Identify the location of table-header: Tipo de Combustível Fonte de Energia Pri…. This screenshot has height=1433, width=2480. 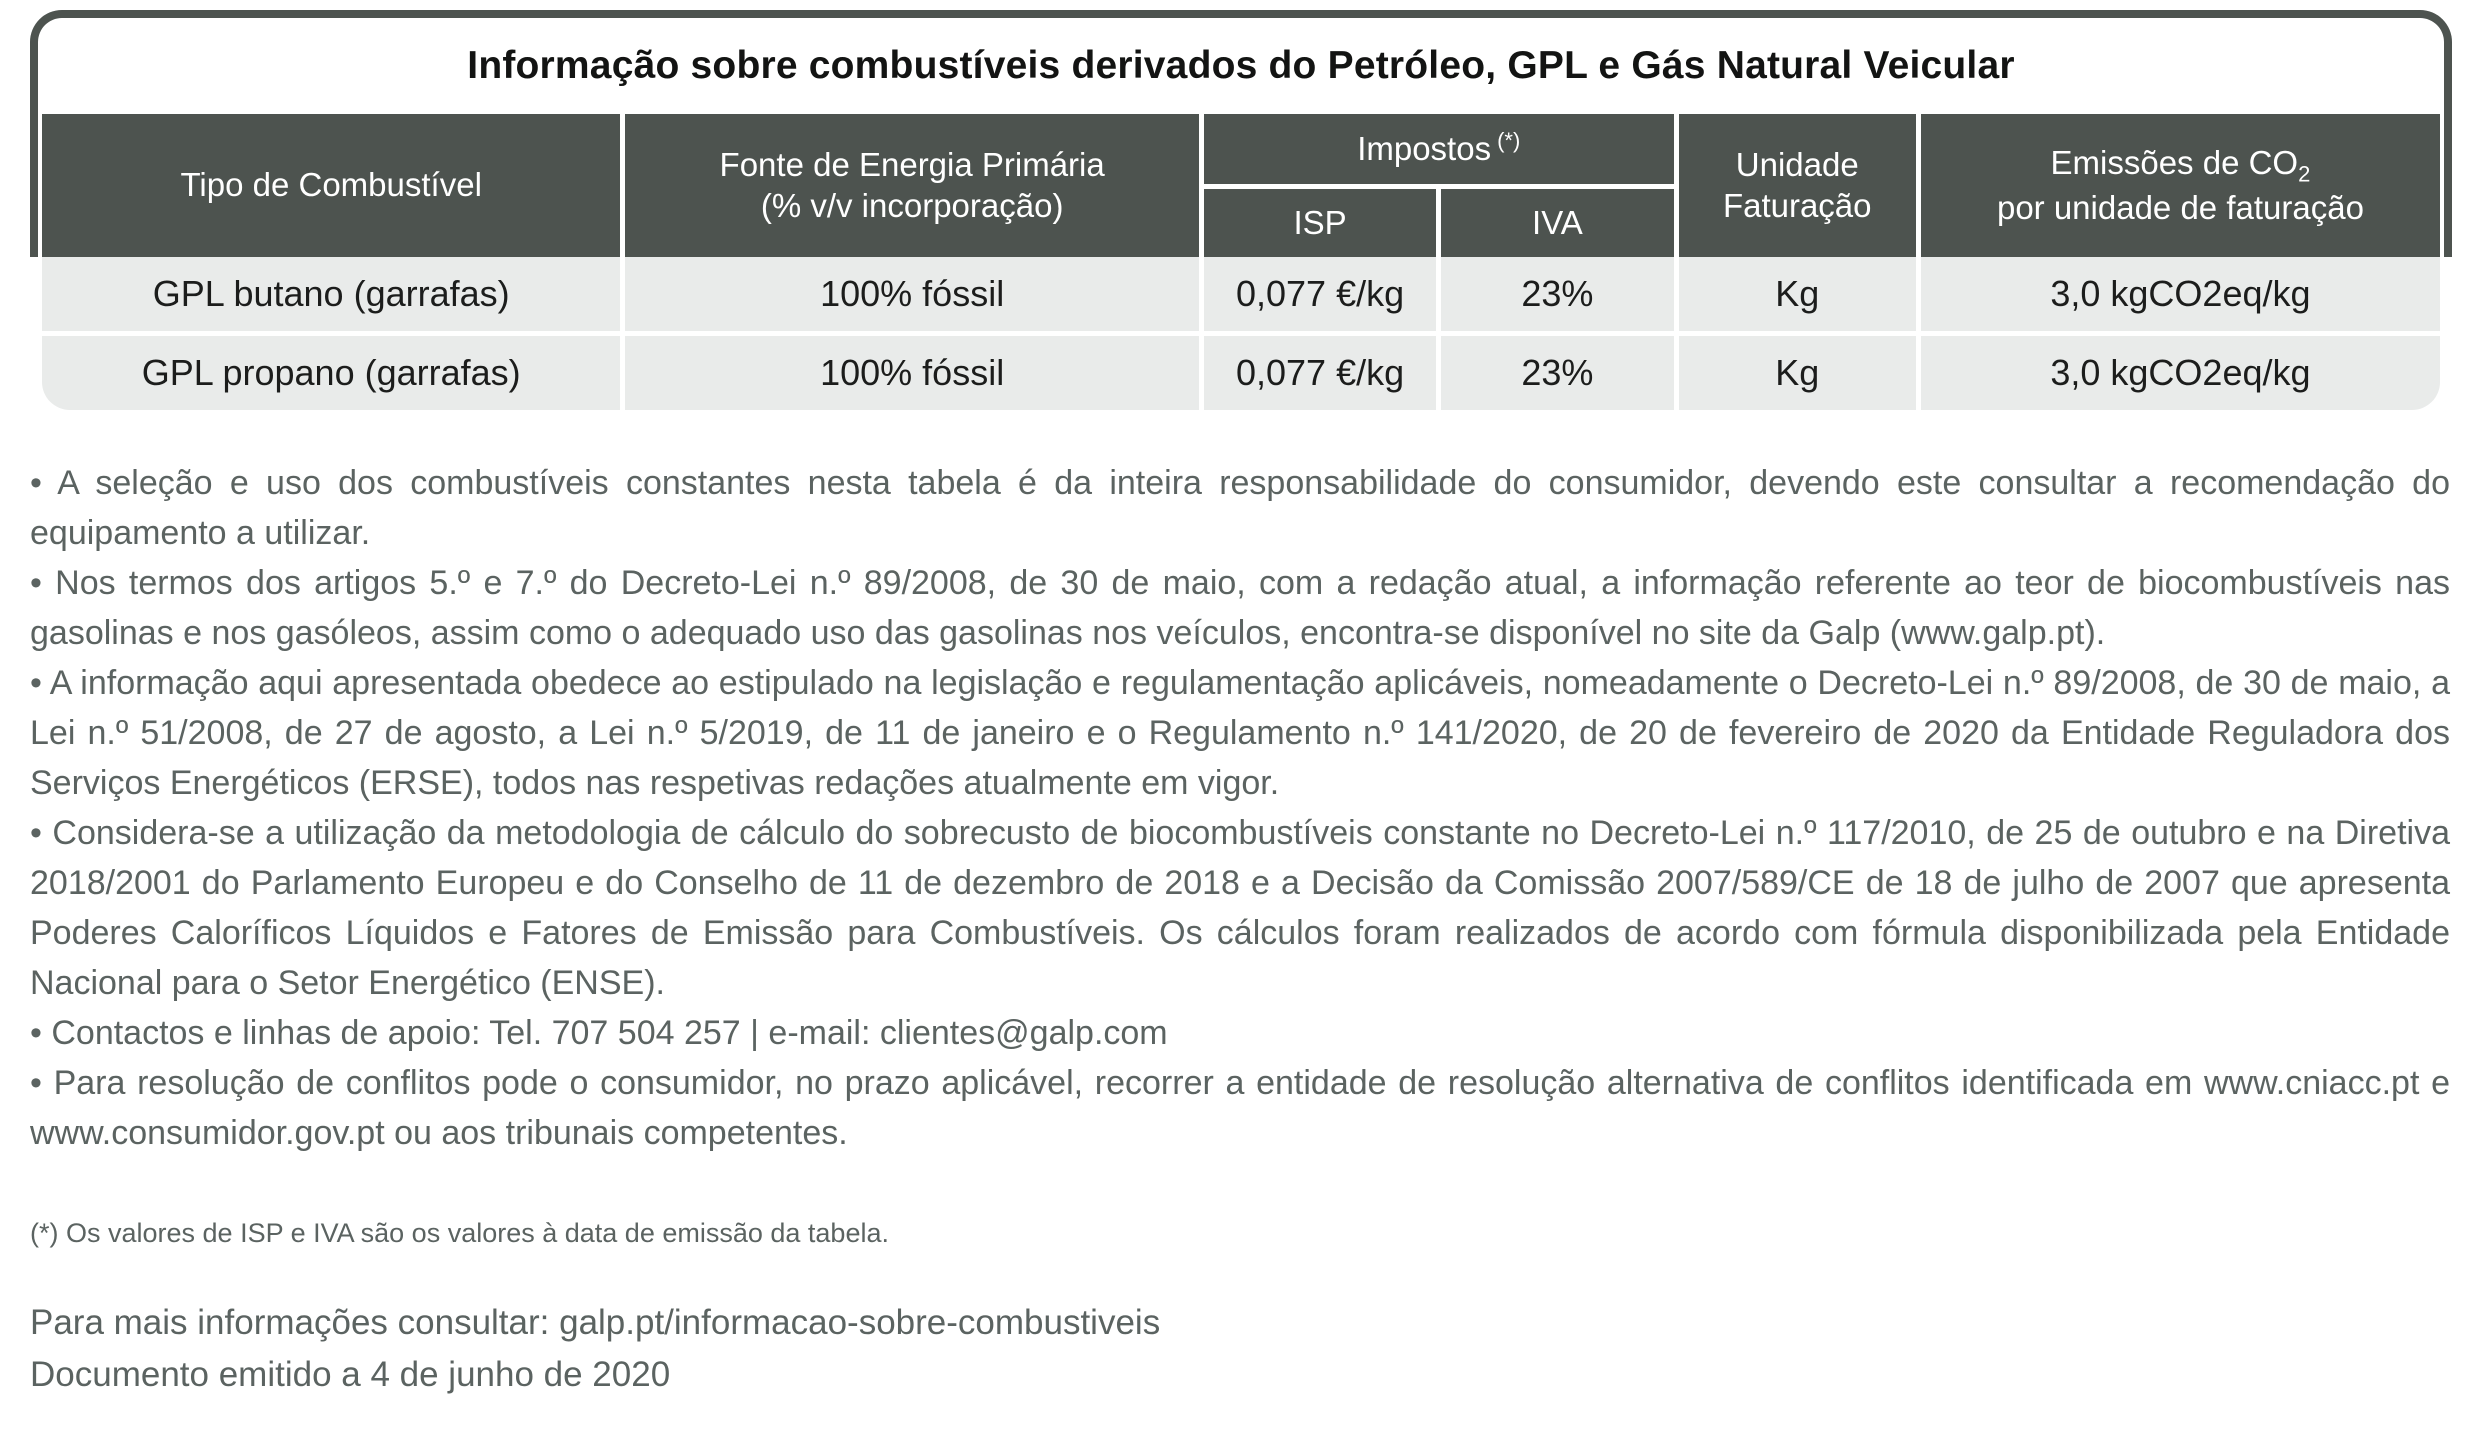
(1241, 185).